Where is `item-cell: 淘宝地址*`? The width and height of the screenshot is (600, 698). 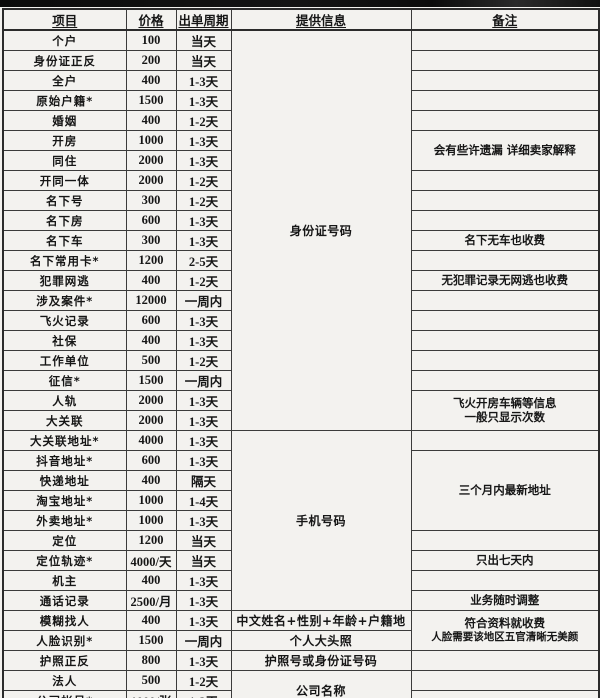
item-cell: 淘宝地址* is located at coordinates (64, 500).